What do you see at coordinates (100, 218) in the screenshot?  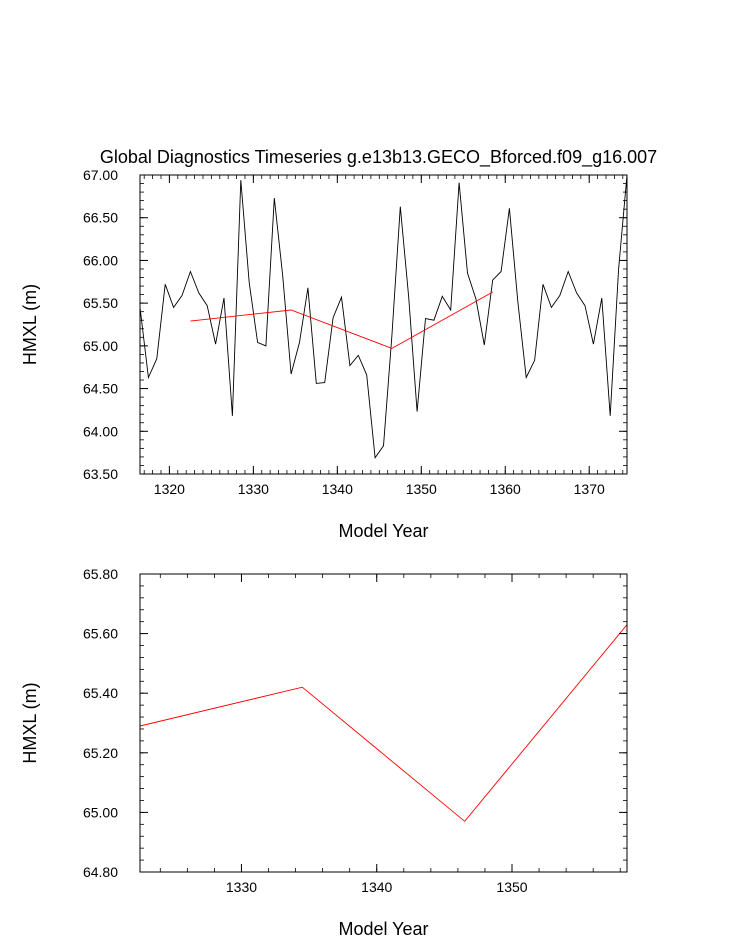 I see `y-tick-label: 66.50` at bounding box center [100, 218].